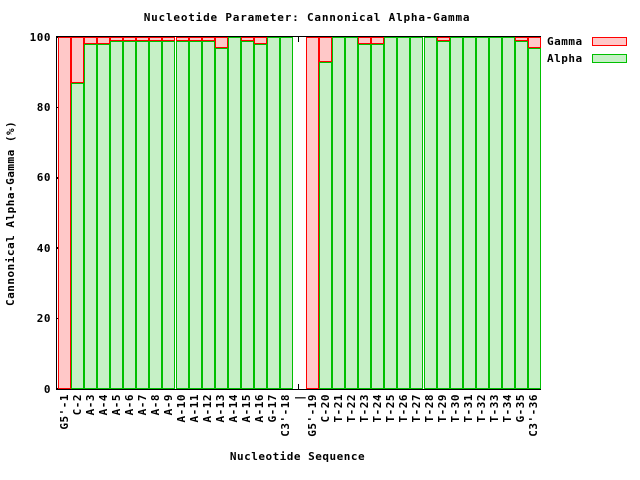  What do you see at coordinates (43, 319) in the screenshot?
I see `y-tick-label: 20` at bounding box center [43, 319].